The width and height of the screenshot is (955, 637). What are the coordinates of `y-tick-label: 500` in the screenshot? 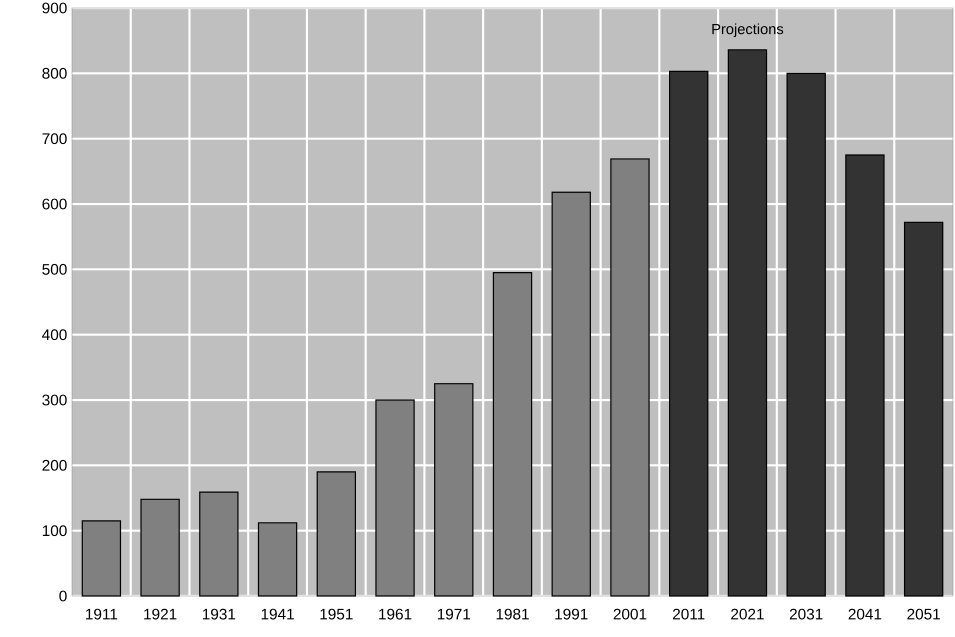 It's located at (54, 269).